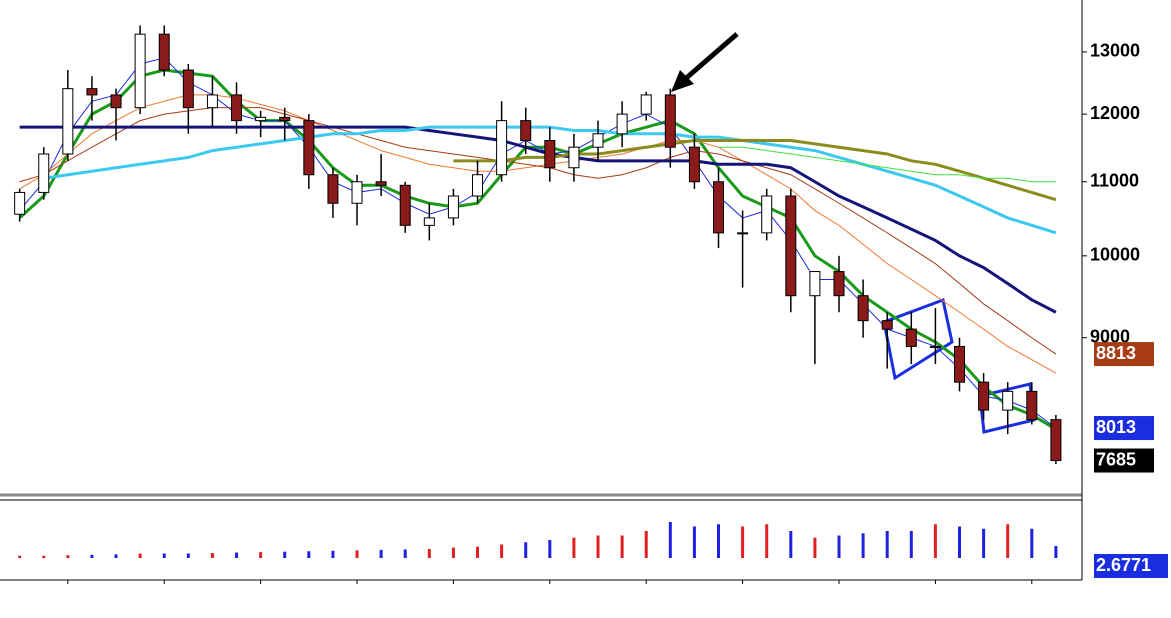  What do you see at coordinates (682, 81) in the screenshot?
I see `annotation-arrowhead` at bounding box center [682, 81].